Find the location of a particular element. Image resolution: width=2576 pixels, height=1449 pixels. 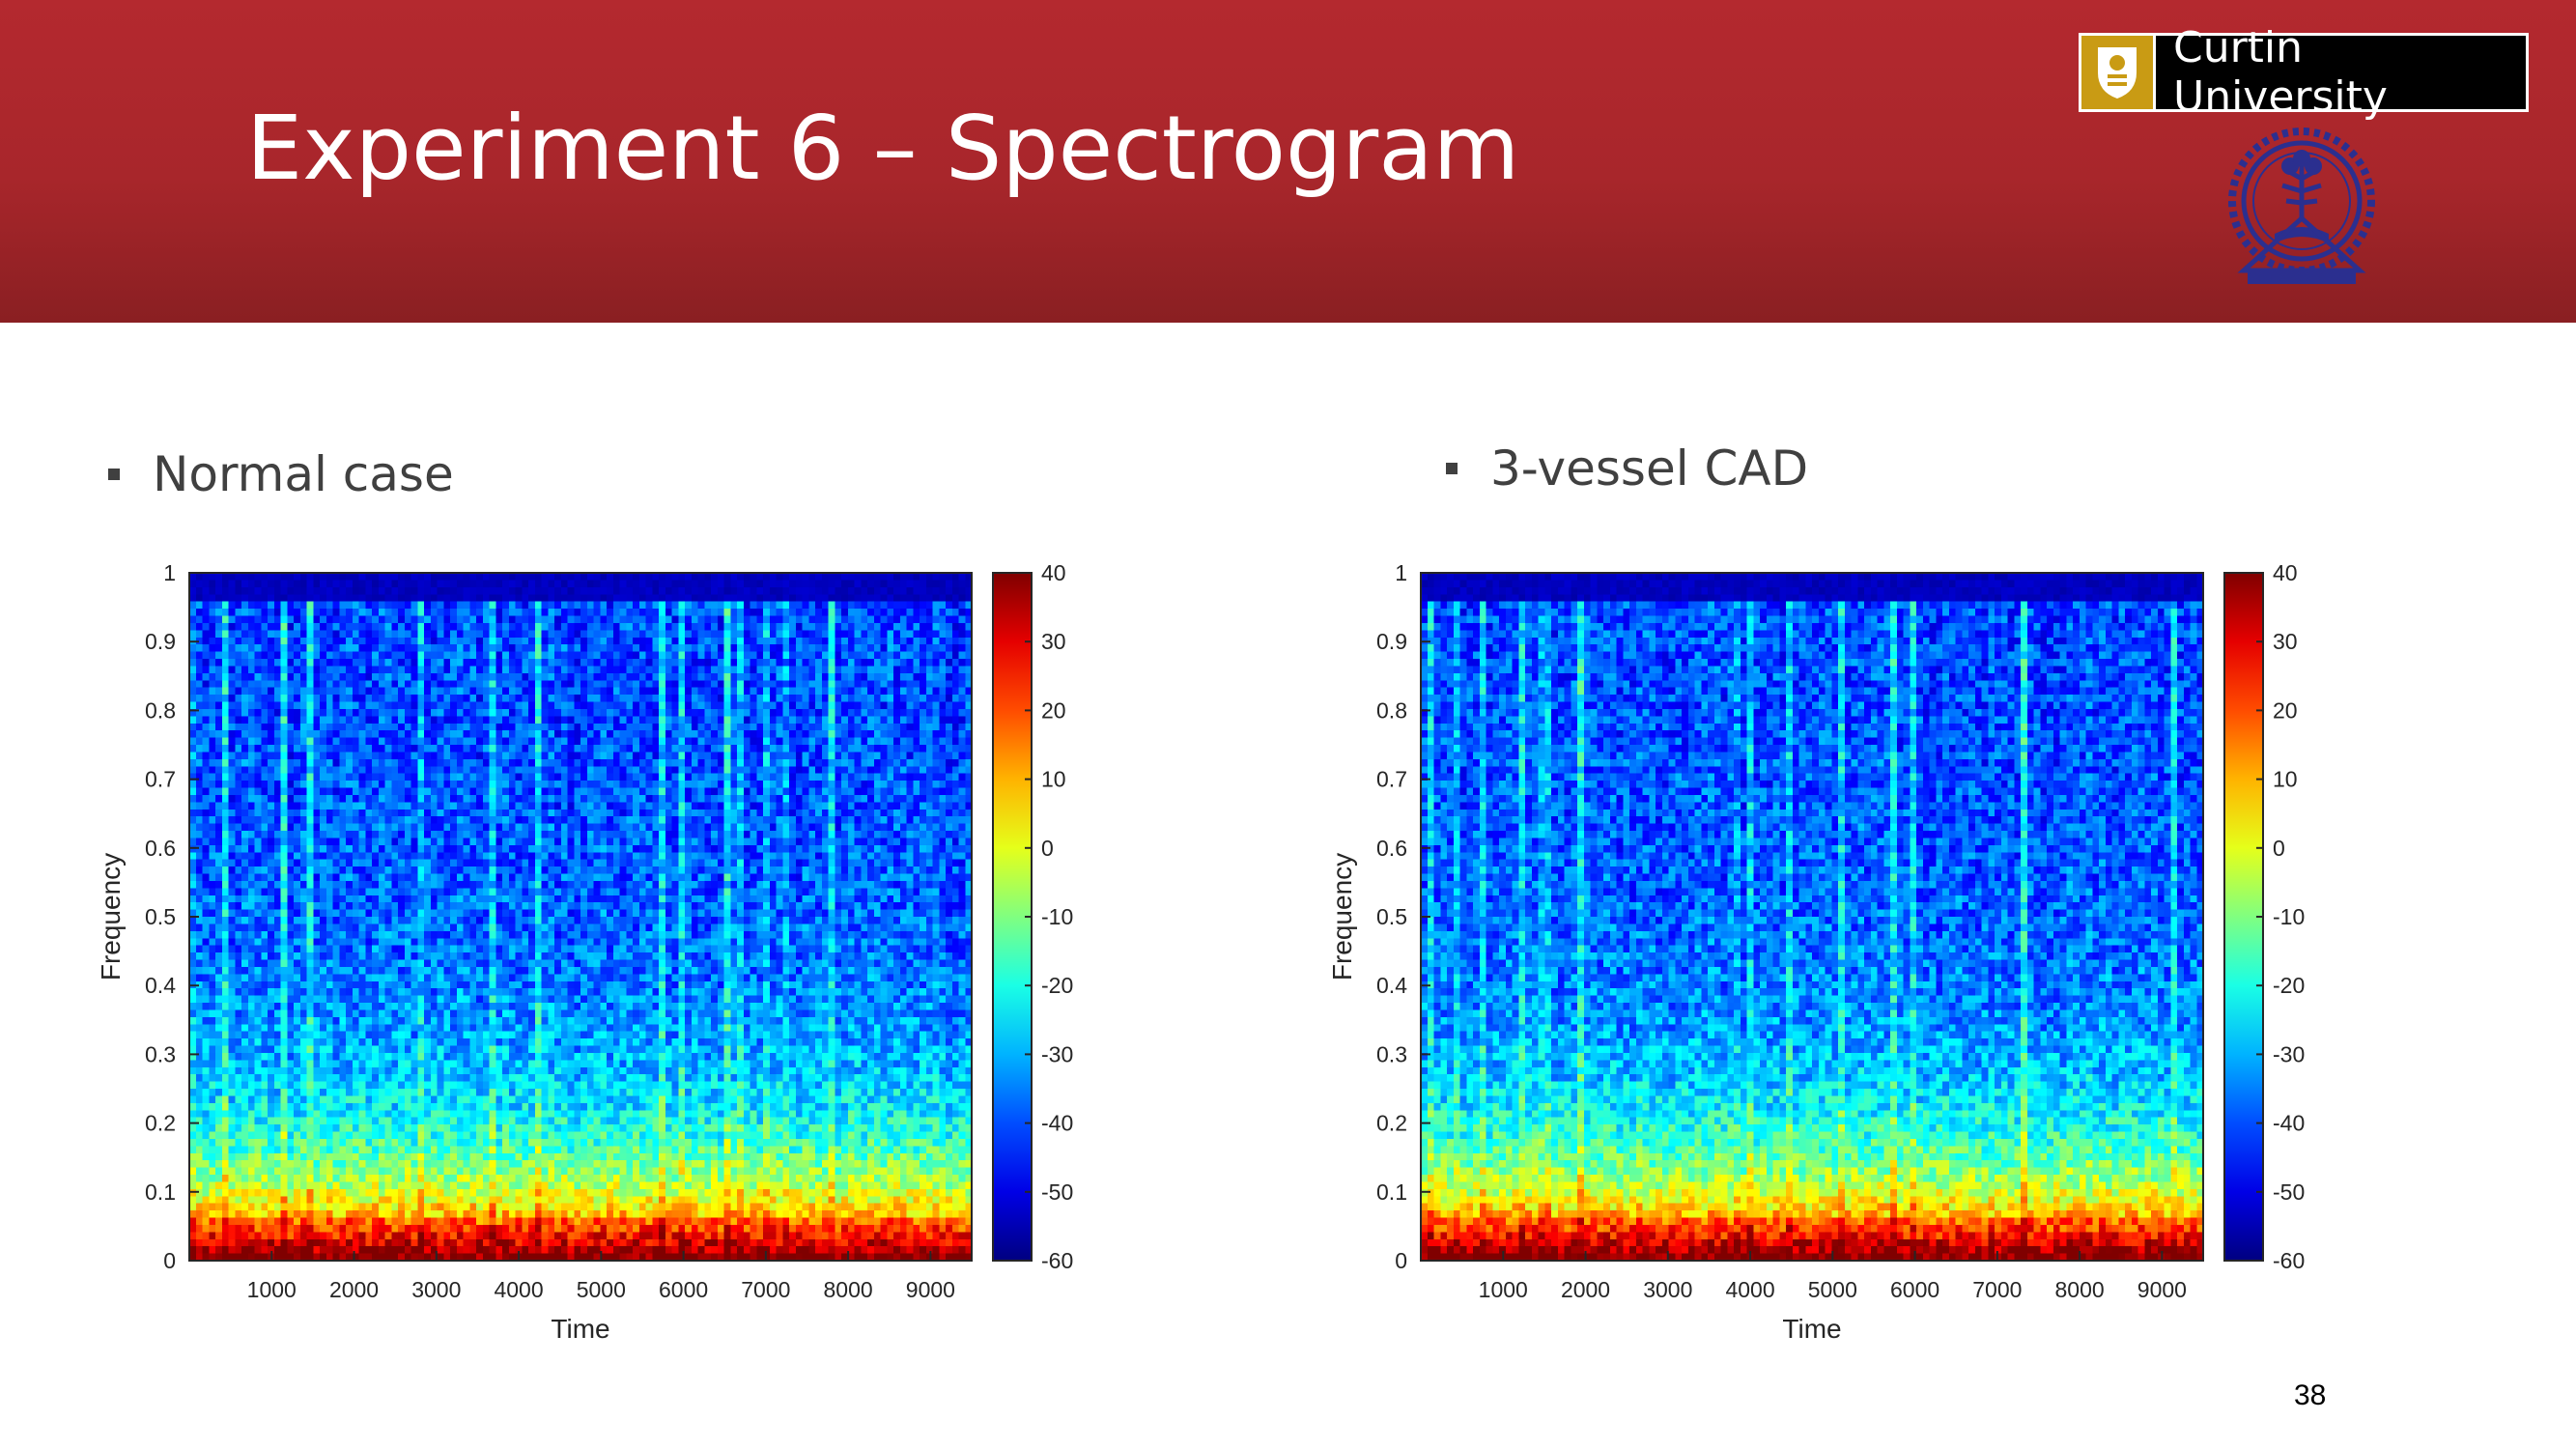

caption-3-vessel-cad: 3-vessel CAD is located at coordinates (1649, 468).